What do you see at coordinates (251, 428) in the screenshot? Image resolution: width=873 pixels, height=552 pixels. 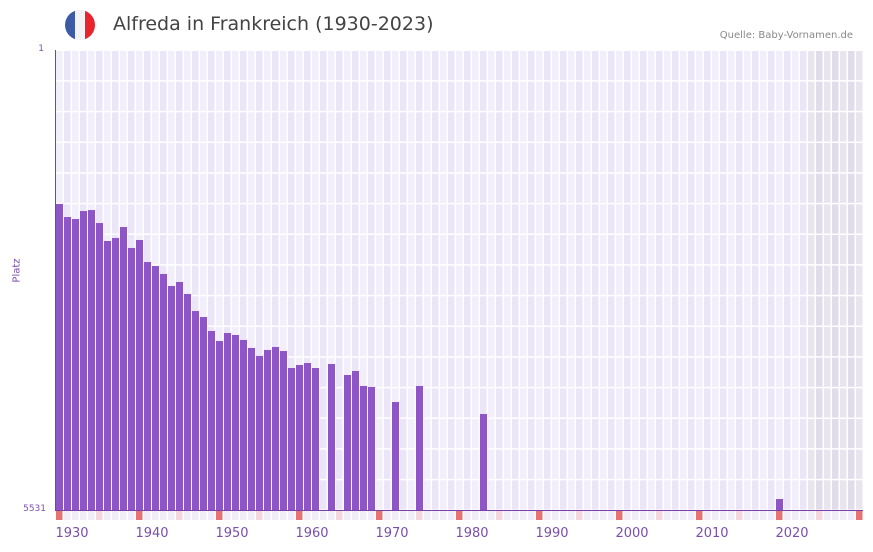 I see `bar-1954` at bounding box center [251, 428].